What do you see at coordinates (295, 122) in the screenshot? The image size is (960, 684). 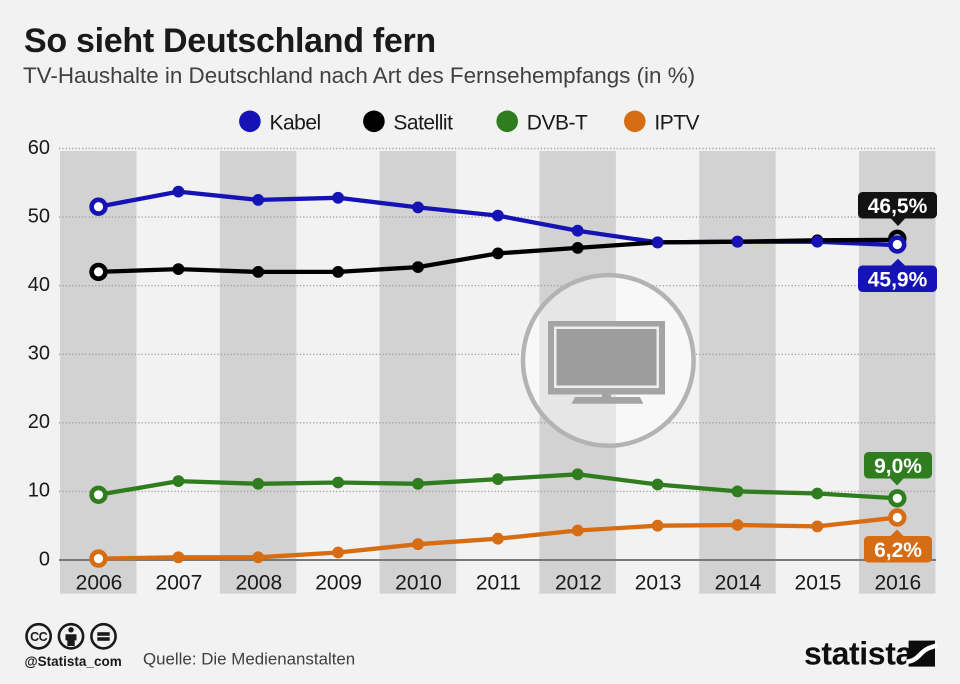 I see `svg-text: Kabel` at bounding box center [295, 122].